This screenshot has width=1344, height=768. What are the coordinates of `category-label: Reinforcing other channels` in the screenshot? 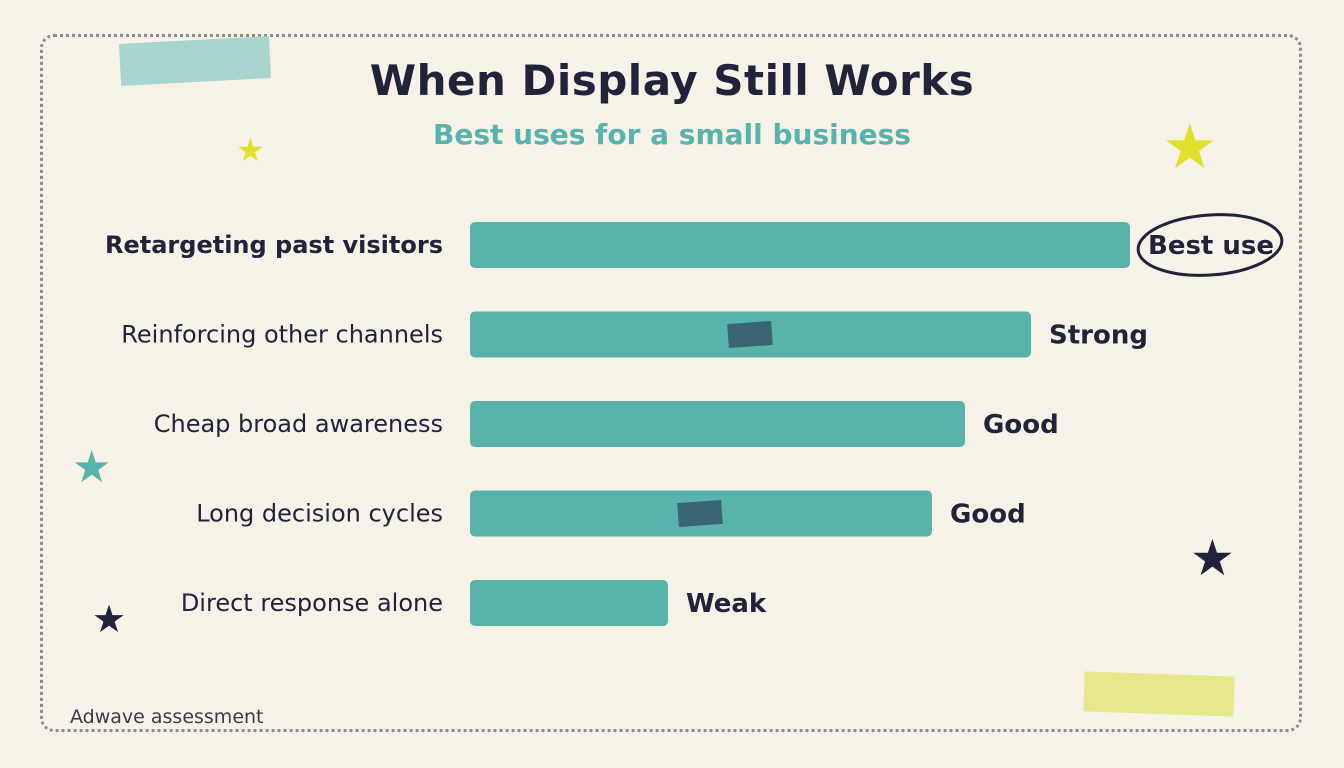 It's located at (282, 335).